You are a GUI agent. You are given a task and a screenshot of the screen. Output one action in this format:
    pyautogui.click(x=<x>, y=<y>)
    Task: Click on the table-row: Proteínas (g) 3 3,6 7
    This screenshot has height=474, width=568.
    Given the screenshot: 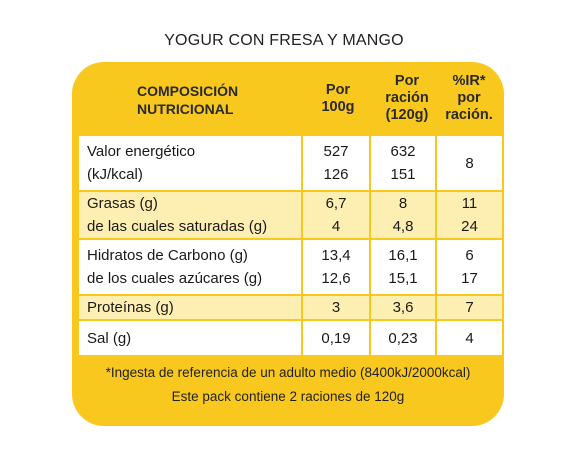 What is the action you would take?
    pyautogui.click(x=290, y=307)
    